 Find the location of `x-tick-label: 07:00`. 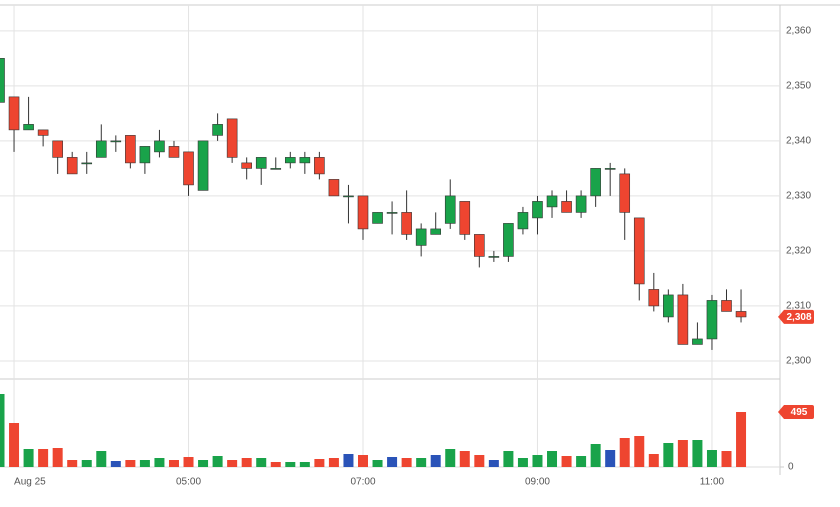

x-tick-label: 07:00 is located at coordinates (362, 482).